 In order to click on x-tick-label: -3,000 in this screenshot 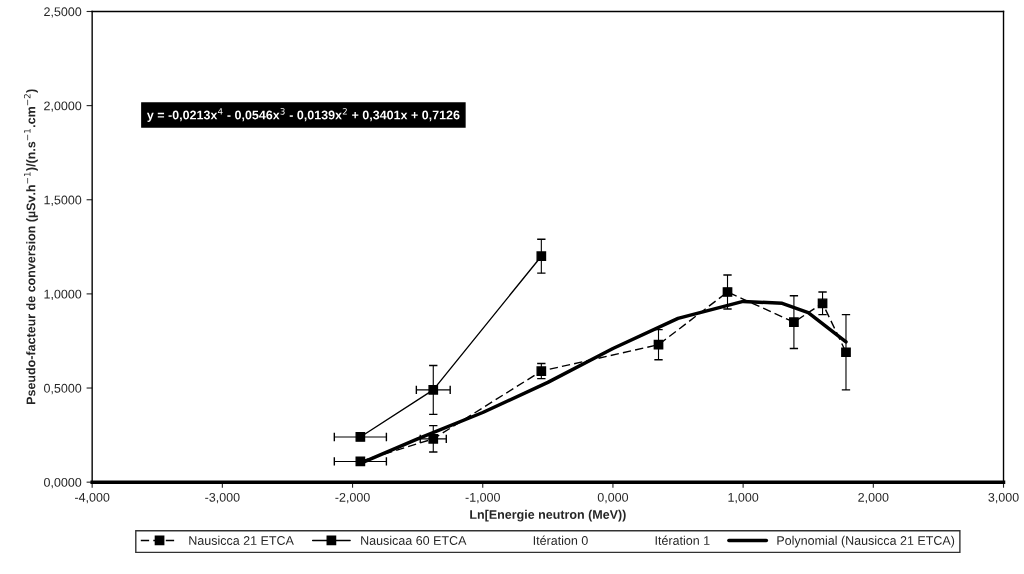, I will do `click(222, 498)`.